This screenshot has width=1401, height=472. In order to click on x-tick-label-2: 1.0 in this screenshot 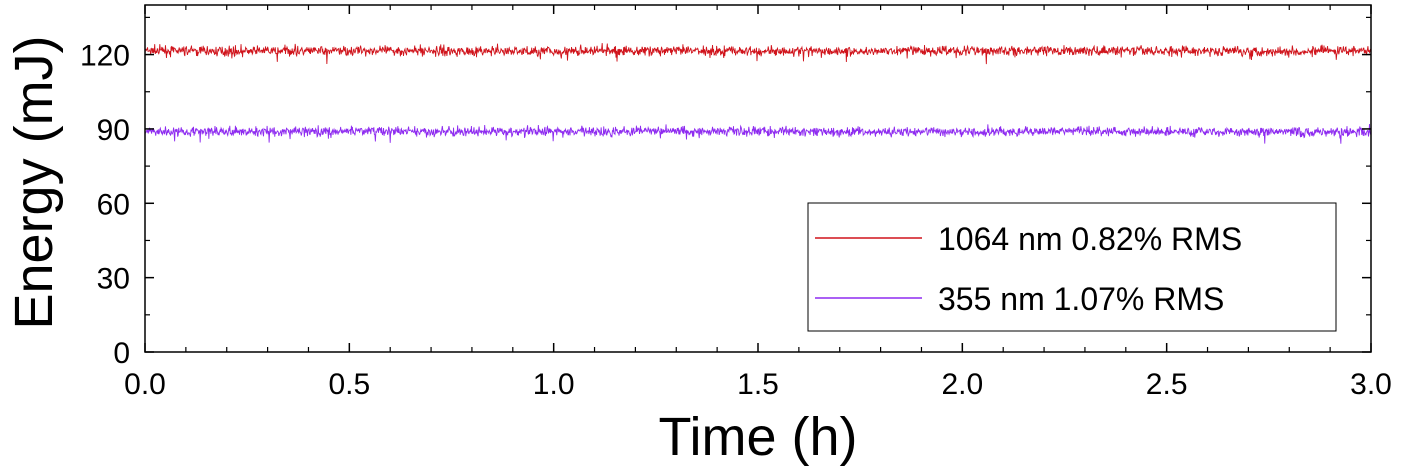, I will do `click(554, 384)`.